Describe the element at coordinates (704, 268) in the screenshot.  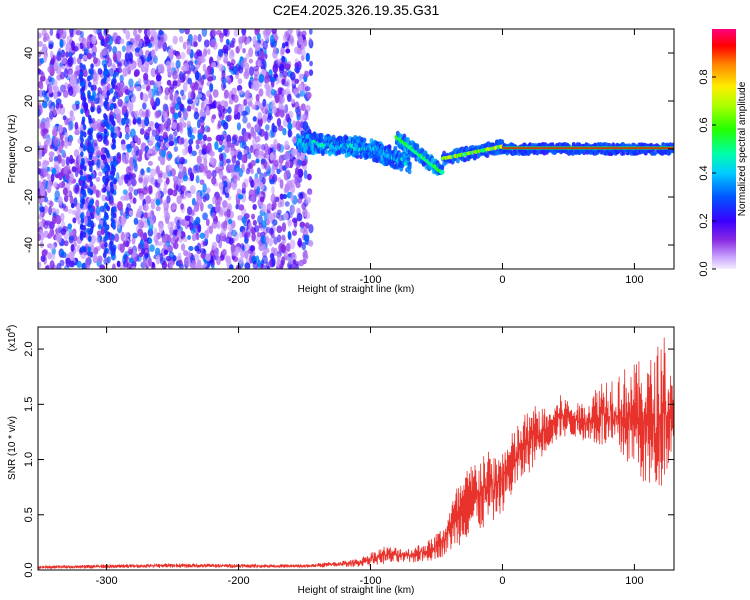
I see `tick-label: 0.0` at that location.